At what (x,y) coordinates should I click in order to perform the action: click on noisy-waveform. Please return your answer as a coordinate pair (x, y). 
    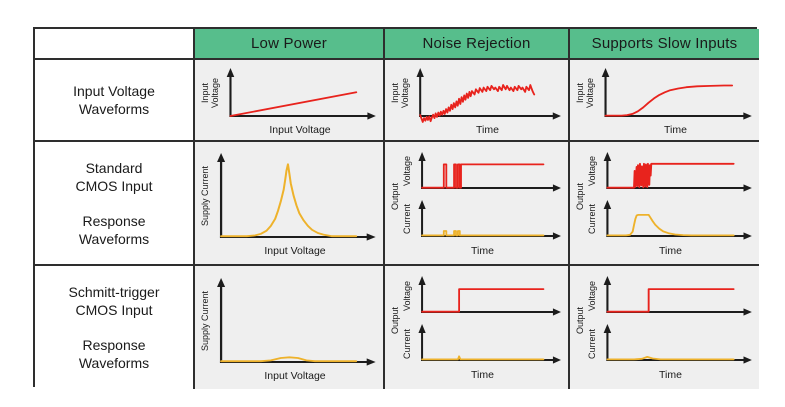
    Looking at the image, I should click on (488, 95).